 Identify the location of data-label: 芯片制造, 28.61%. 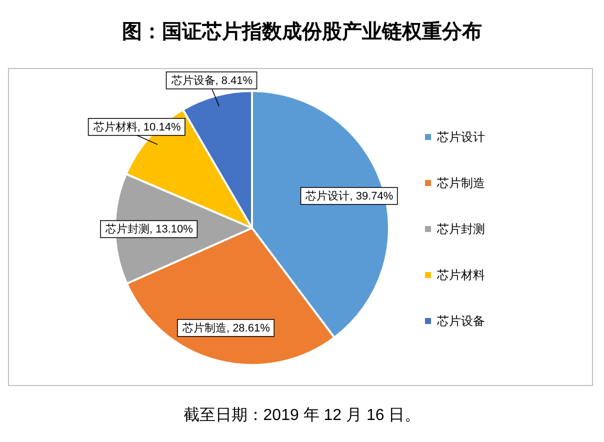
(225, 327).